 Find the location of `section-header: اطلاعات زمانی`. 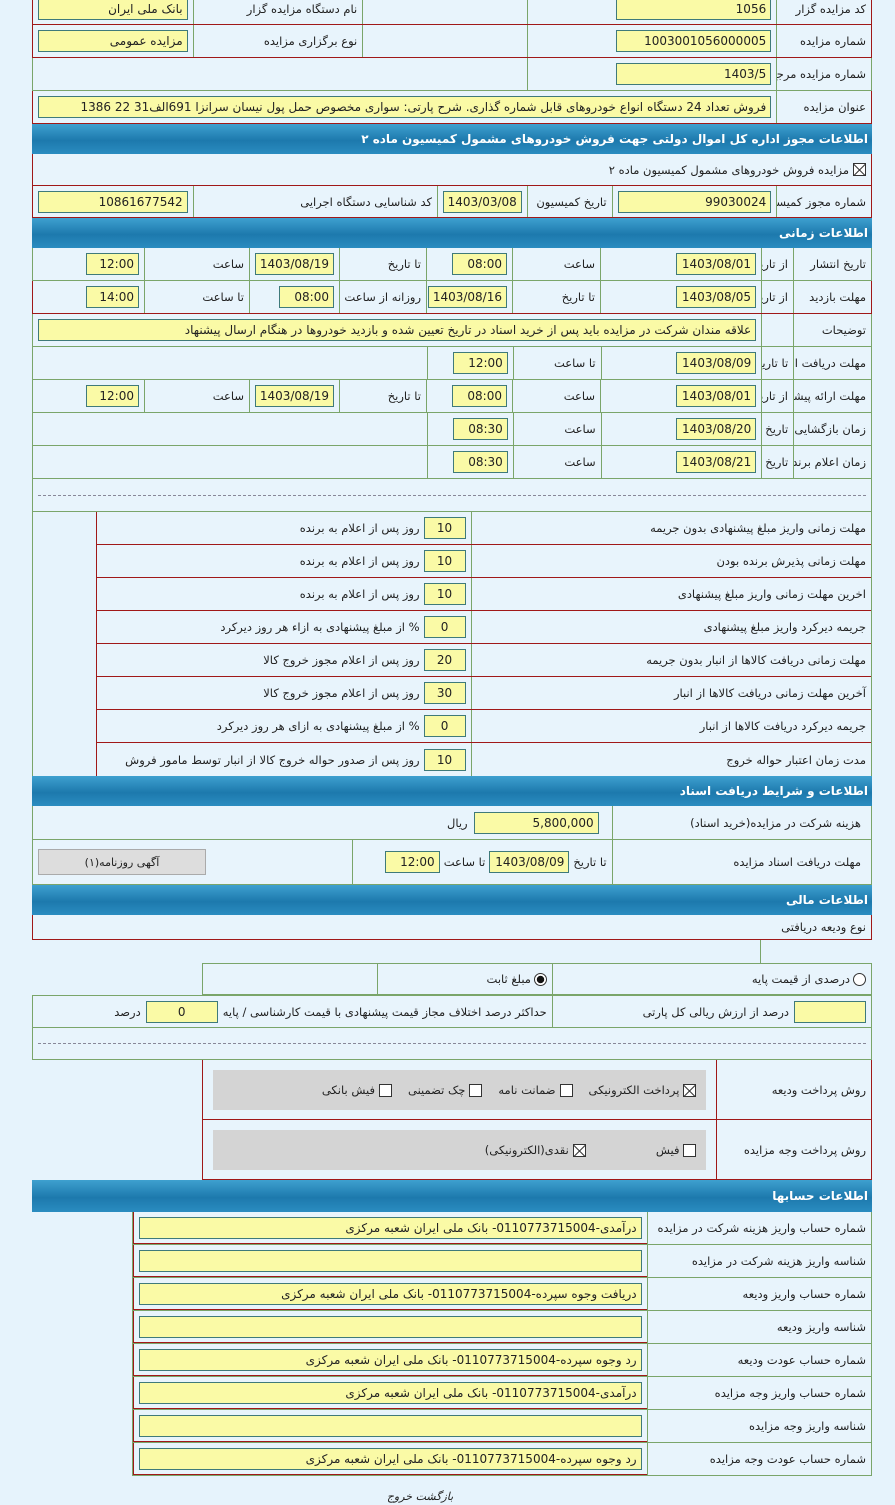

section-header: اطلاعات زمانی is located at coordinates (452, 233).